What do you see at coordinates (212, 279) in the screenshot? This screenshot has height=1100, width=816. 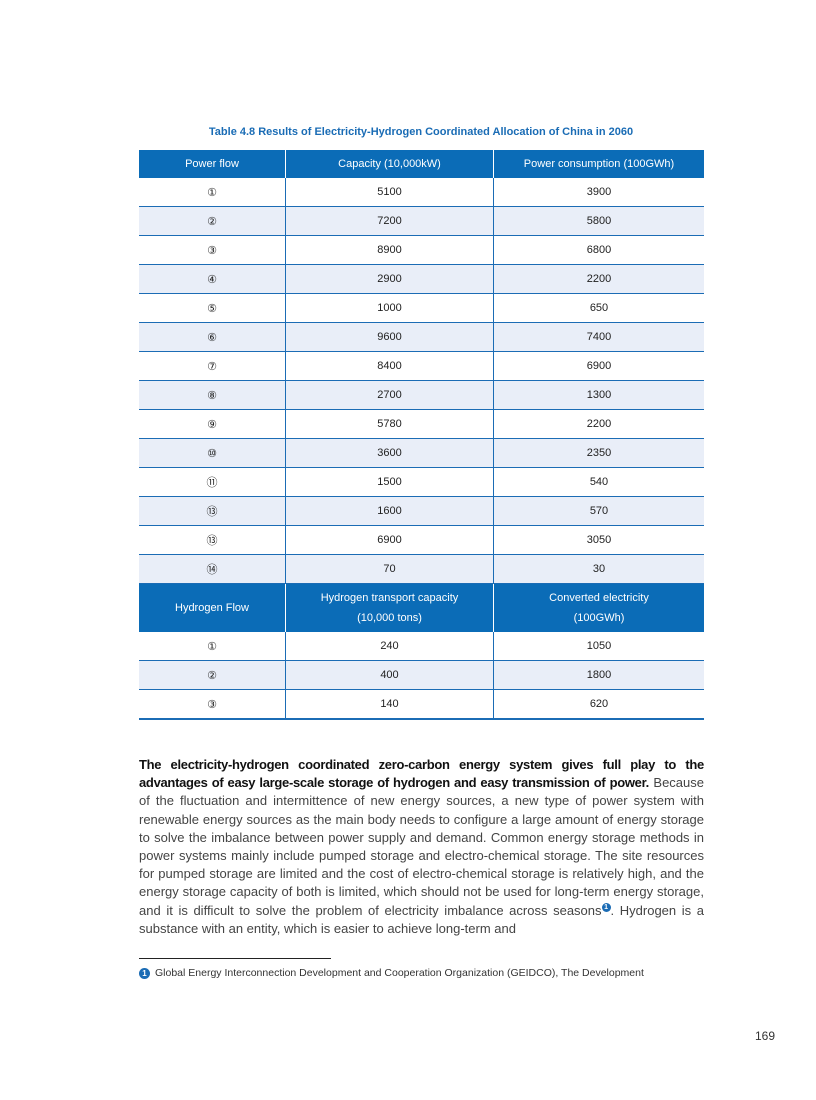 I see `flow-id-cell: ④` at bounding box center [212, 279].